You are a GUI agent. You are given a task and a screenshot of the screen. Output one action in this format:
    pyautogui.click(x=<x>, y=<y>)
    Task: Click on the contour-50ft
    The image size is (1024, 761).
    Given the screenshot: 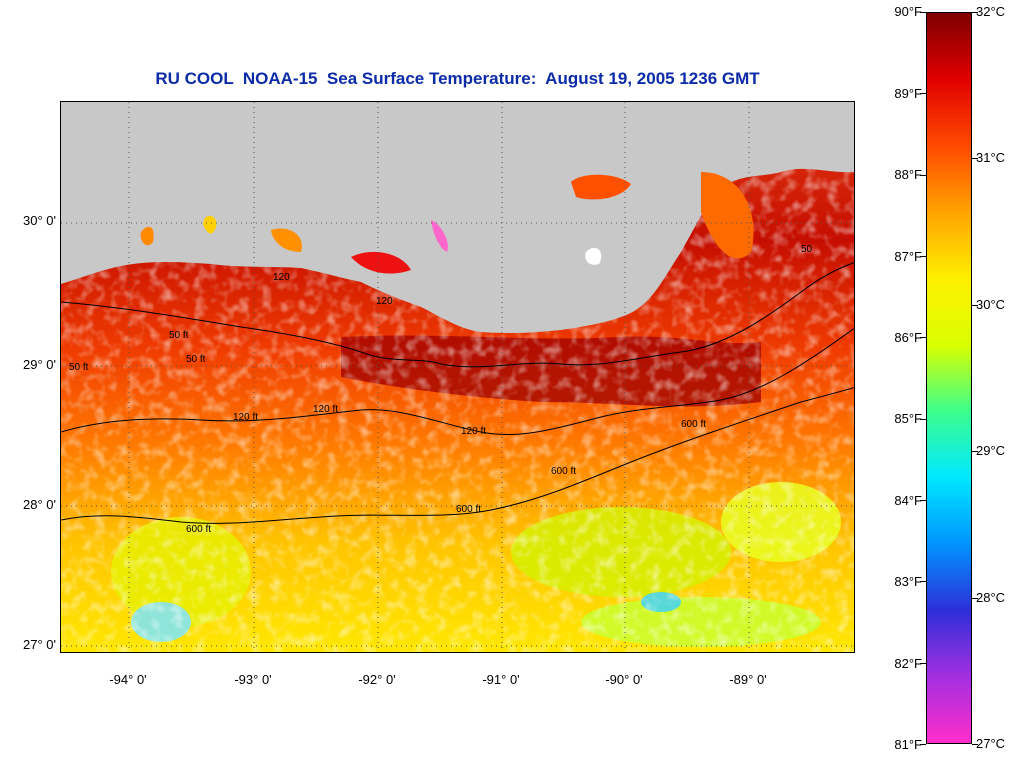 What is the action you would take?
    pyautogui.click(x=457, y=315)
    